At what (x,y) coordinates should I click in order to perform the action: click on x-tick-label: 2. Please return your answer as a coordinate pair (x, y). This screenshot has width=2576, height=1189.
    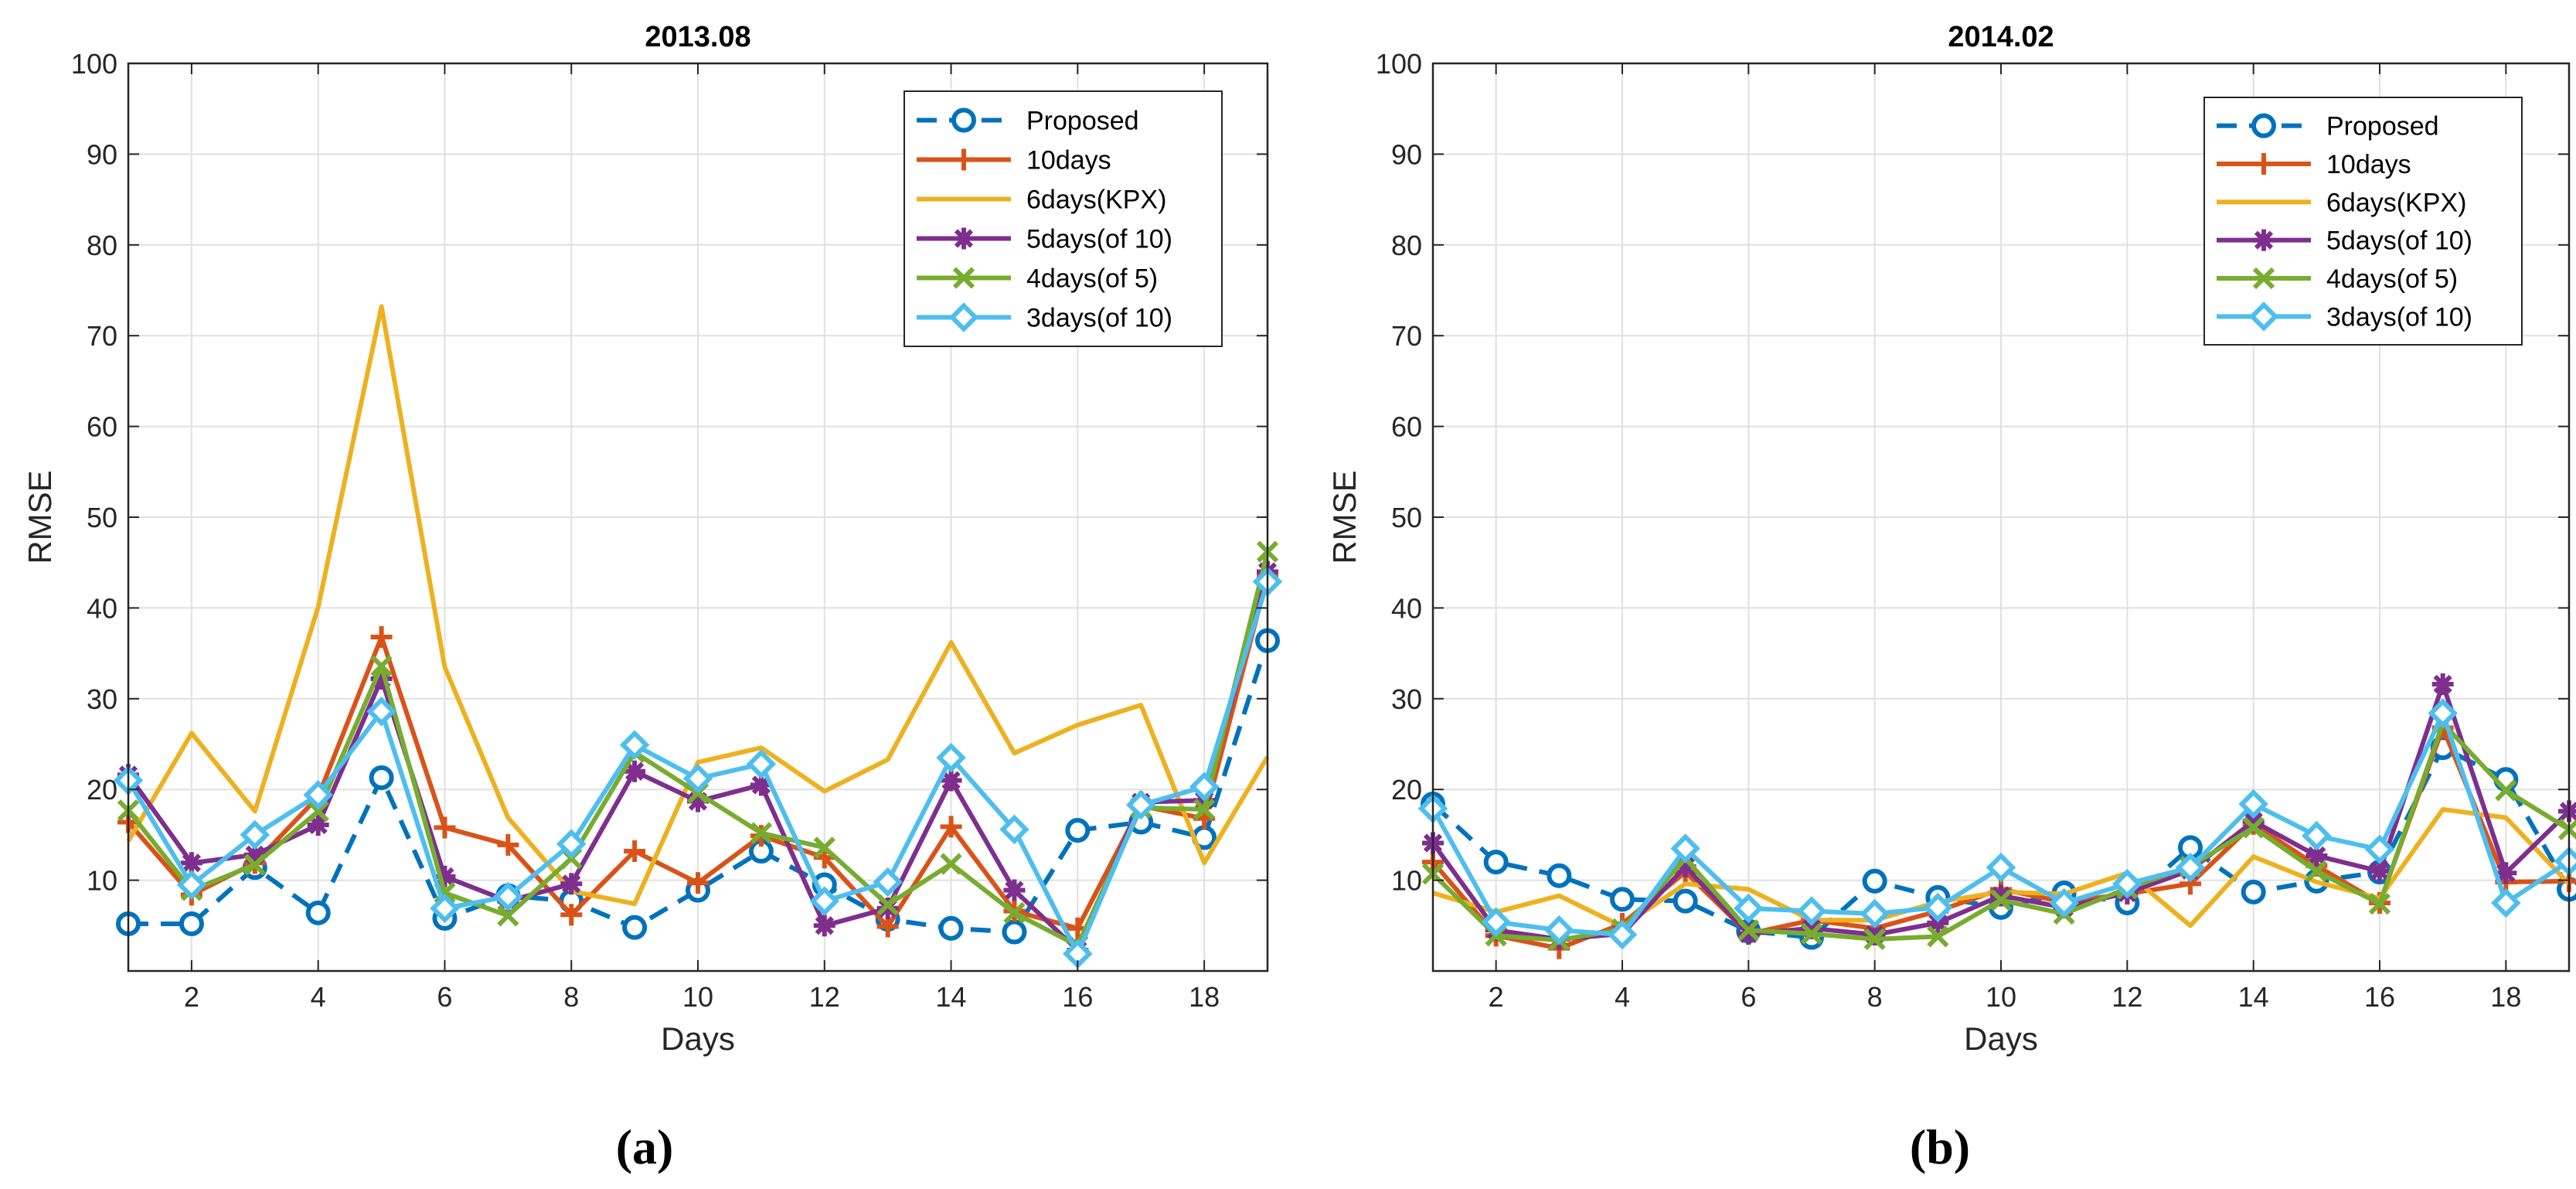
    Looking at the image, I should click on (1496, 997).